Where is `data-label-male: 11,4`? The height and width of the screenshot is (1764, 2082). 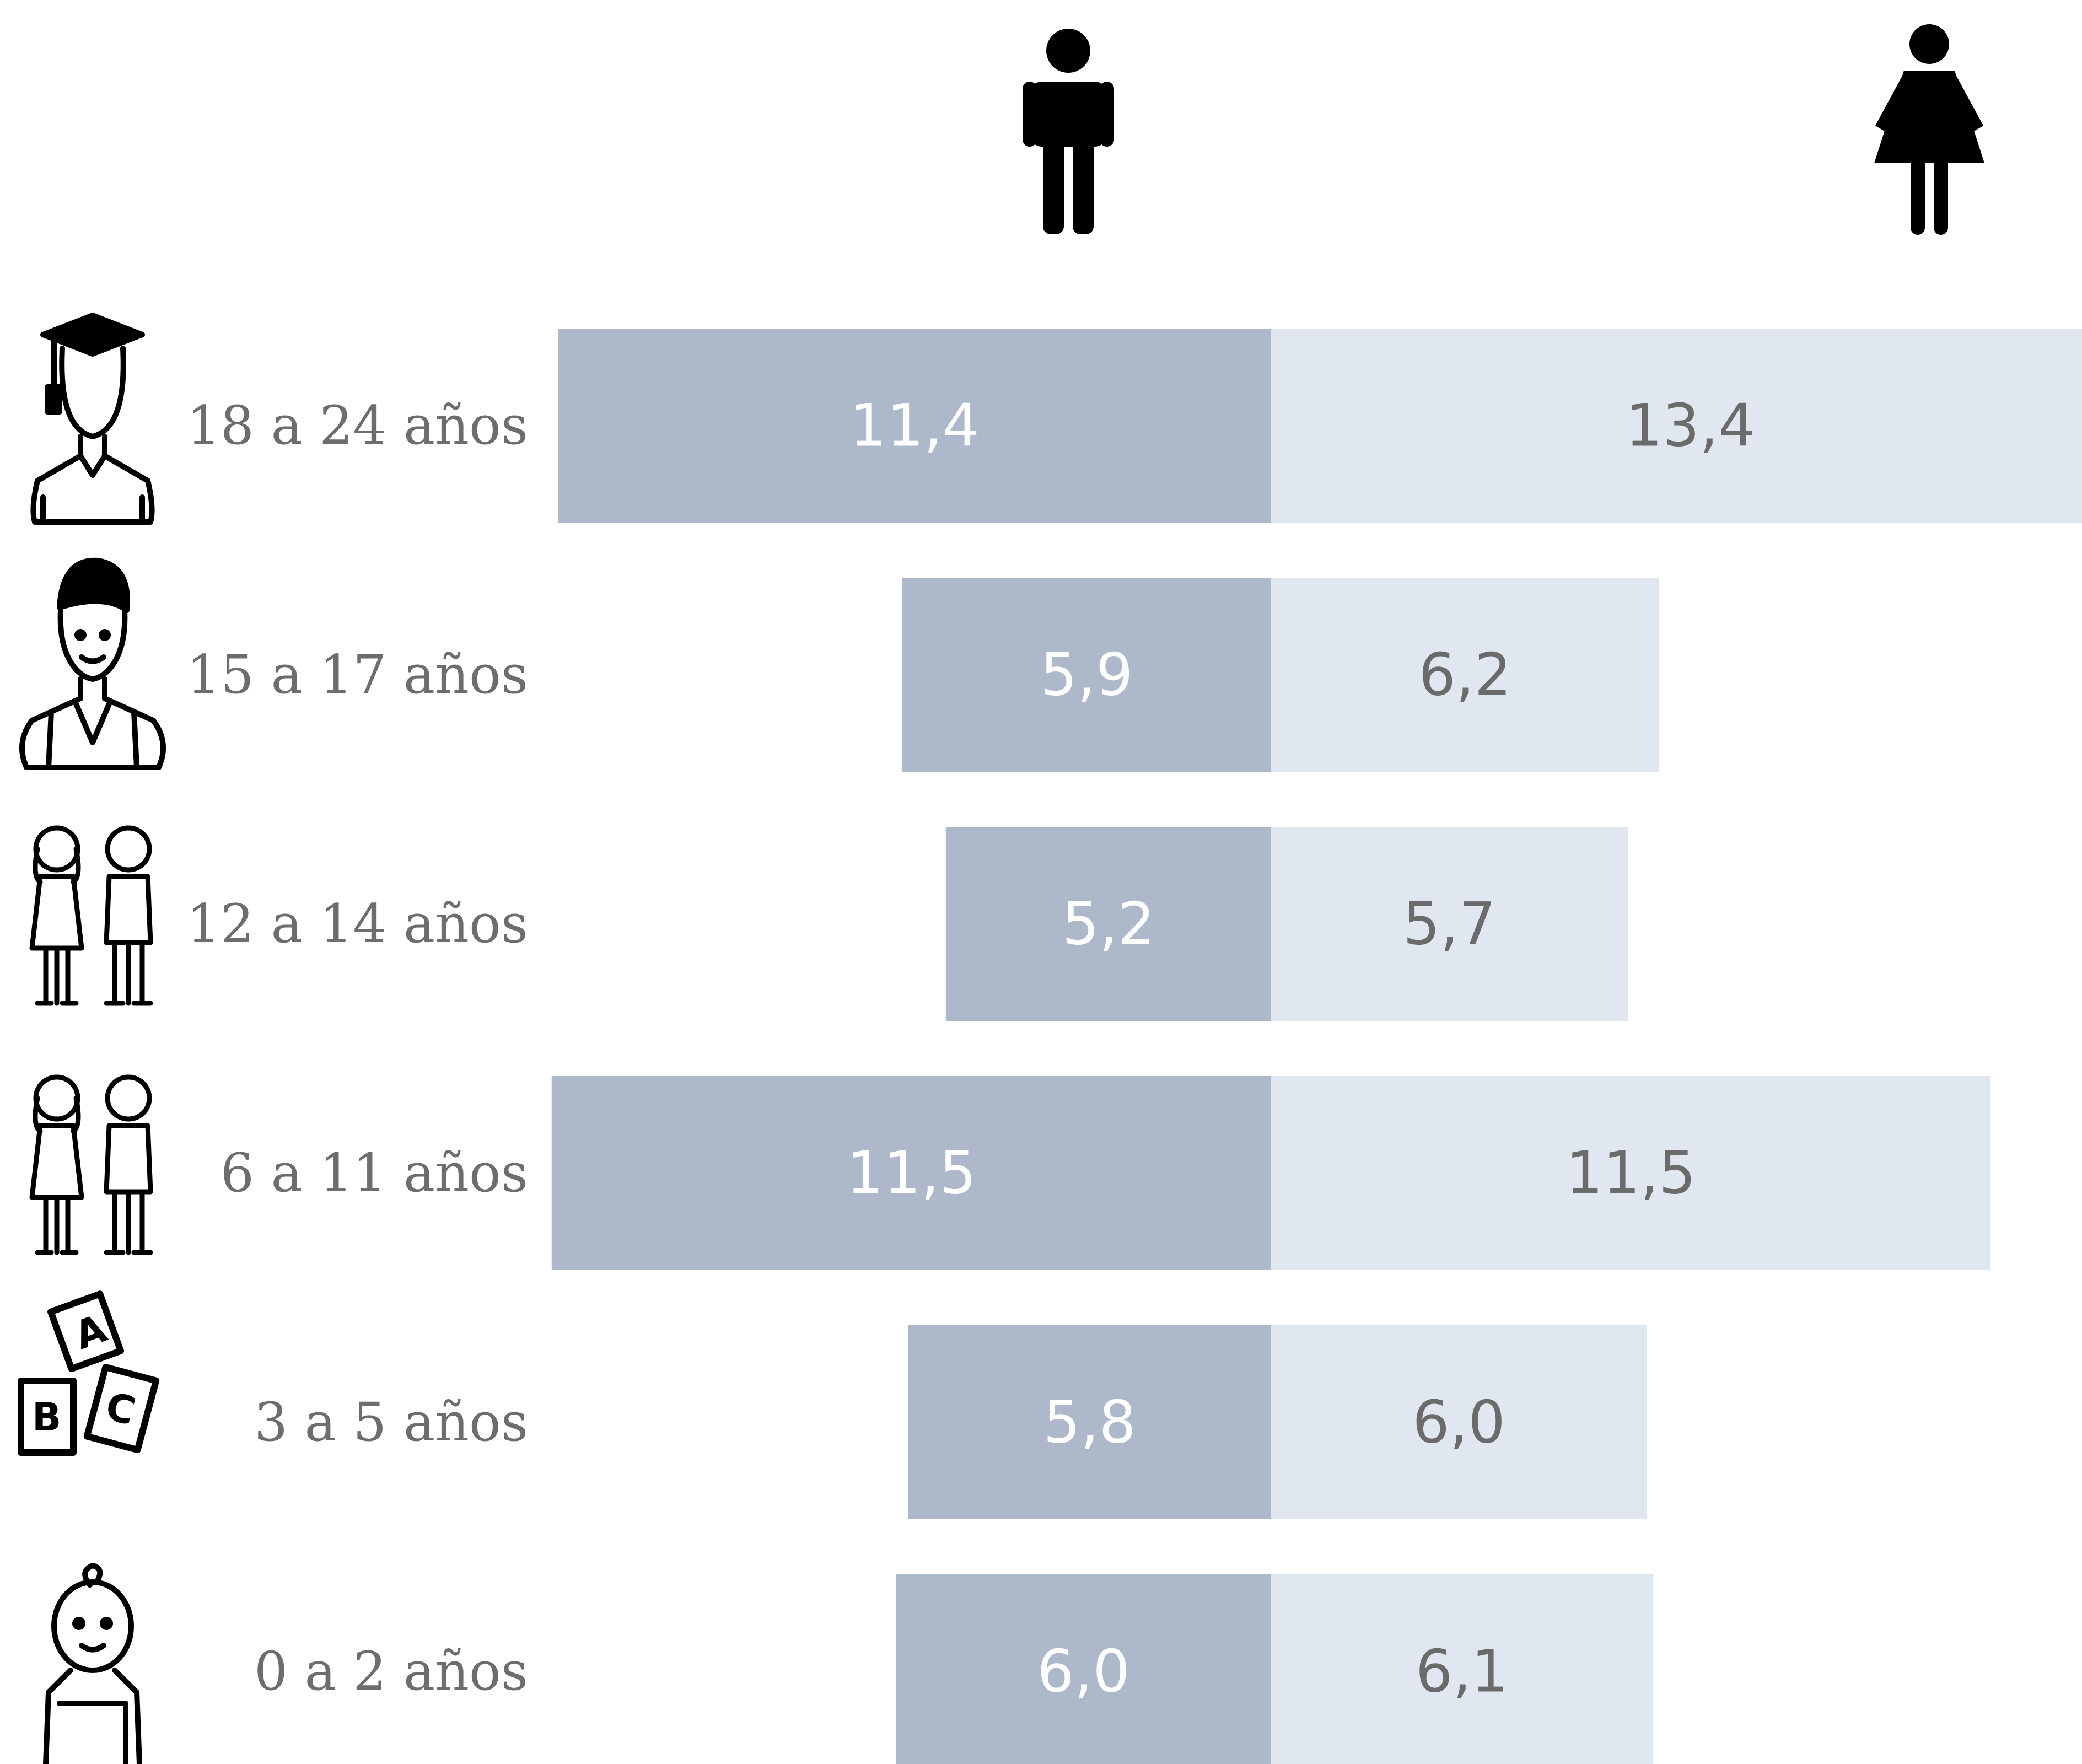 data-label-male: 11,4 is located at coordinates (914, 426).